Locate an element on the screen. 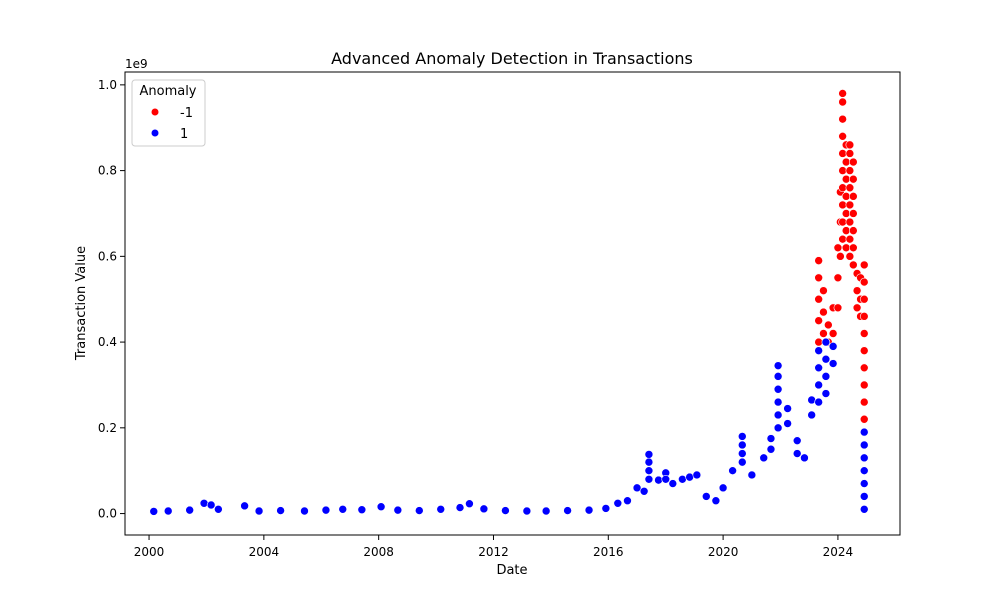 Image resolution: width=1000 pixels, height=600 pixels. legend-label-anomaly: -1 is located at coordinates (186, 113).